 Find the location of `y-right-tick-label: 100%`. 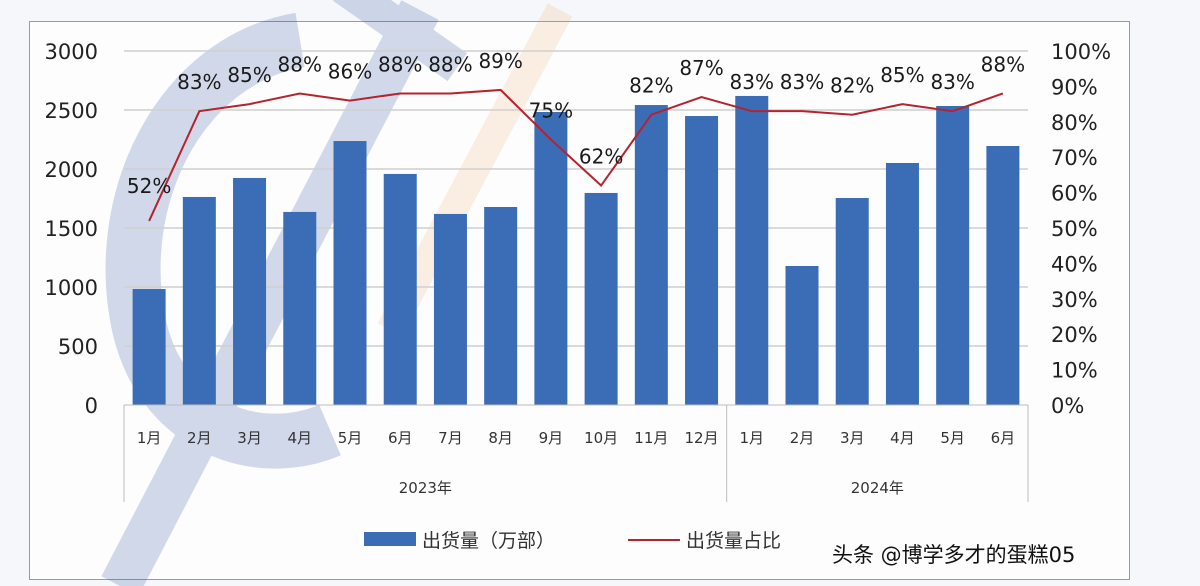

y-right-tick-label: 100% is located at coordinates (1081, 52).